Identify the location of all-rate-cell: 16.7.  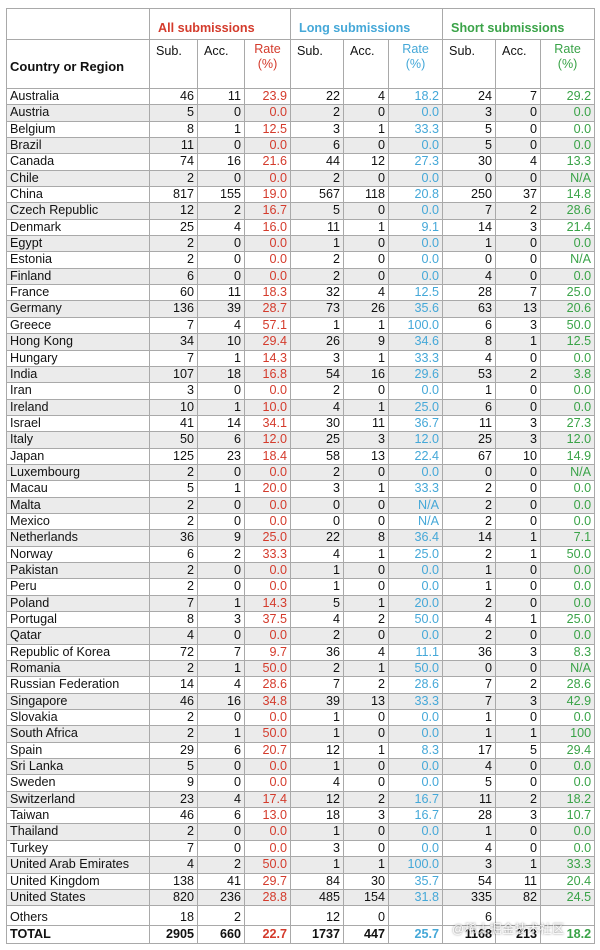
(267, 211).